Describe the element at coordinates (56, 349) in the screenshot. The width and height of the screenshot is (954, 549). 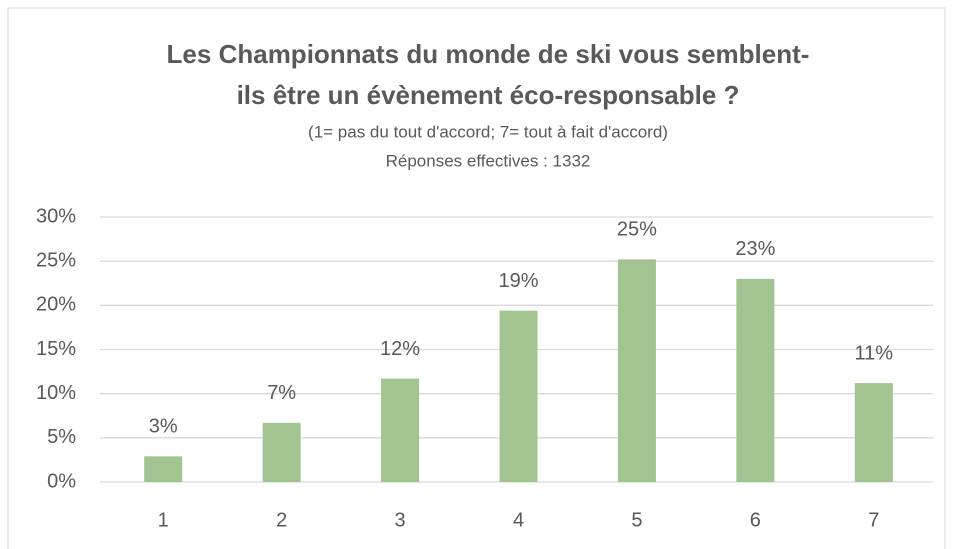
I see `y-tick-label: 15%` at that location.